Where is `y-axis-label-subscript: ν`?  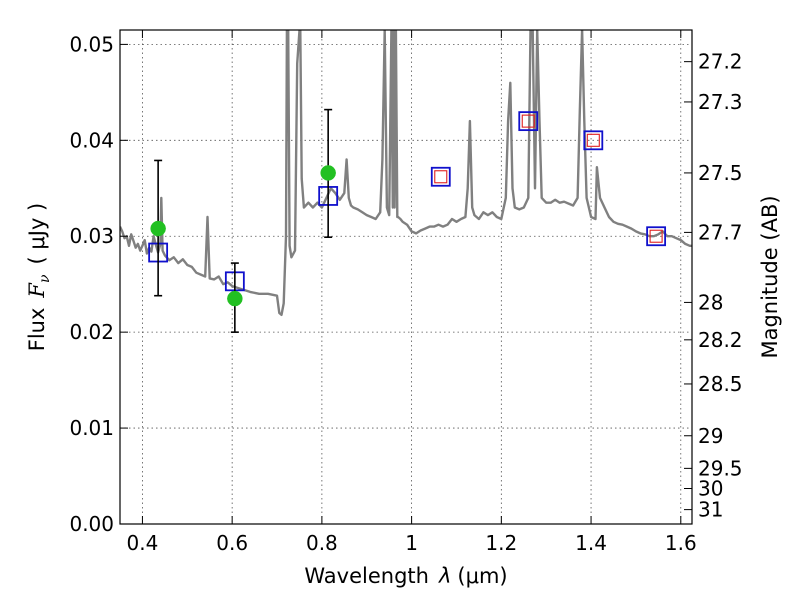 y-axis-label-subscript: ν is located at coordinates (45, 278).